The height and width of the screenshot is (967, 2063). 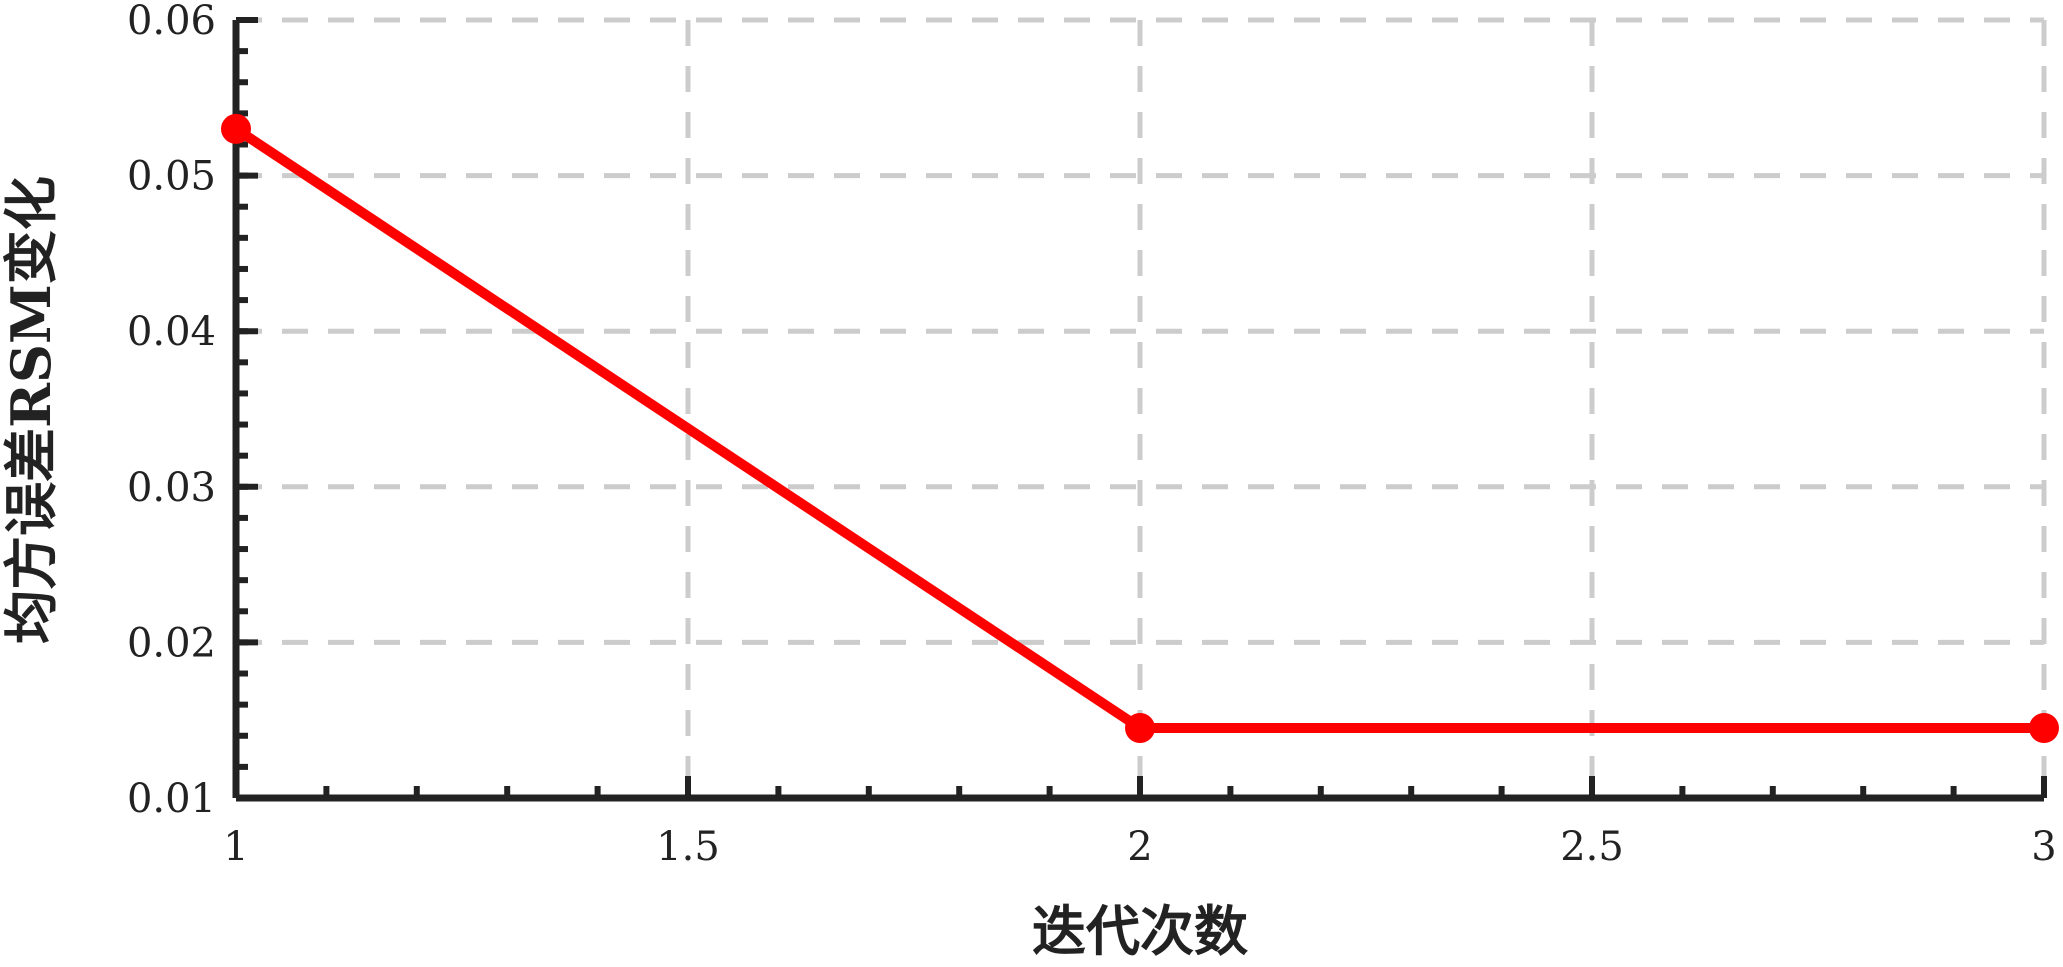 I want to click on x-tick-label: 1, so click(x=235, y=847).